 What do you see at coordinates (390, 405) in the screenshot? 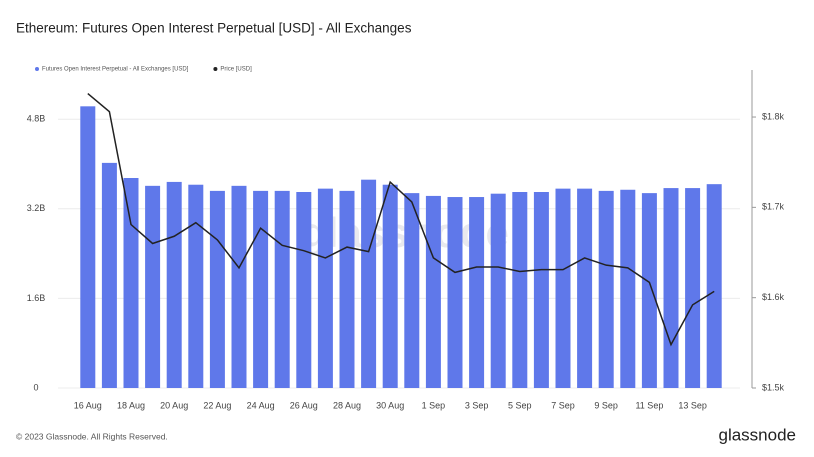
I see `x-tick-label: 30 Aug` at bounding box center [390, 405].